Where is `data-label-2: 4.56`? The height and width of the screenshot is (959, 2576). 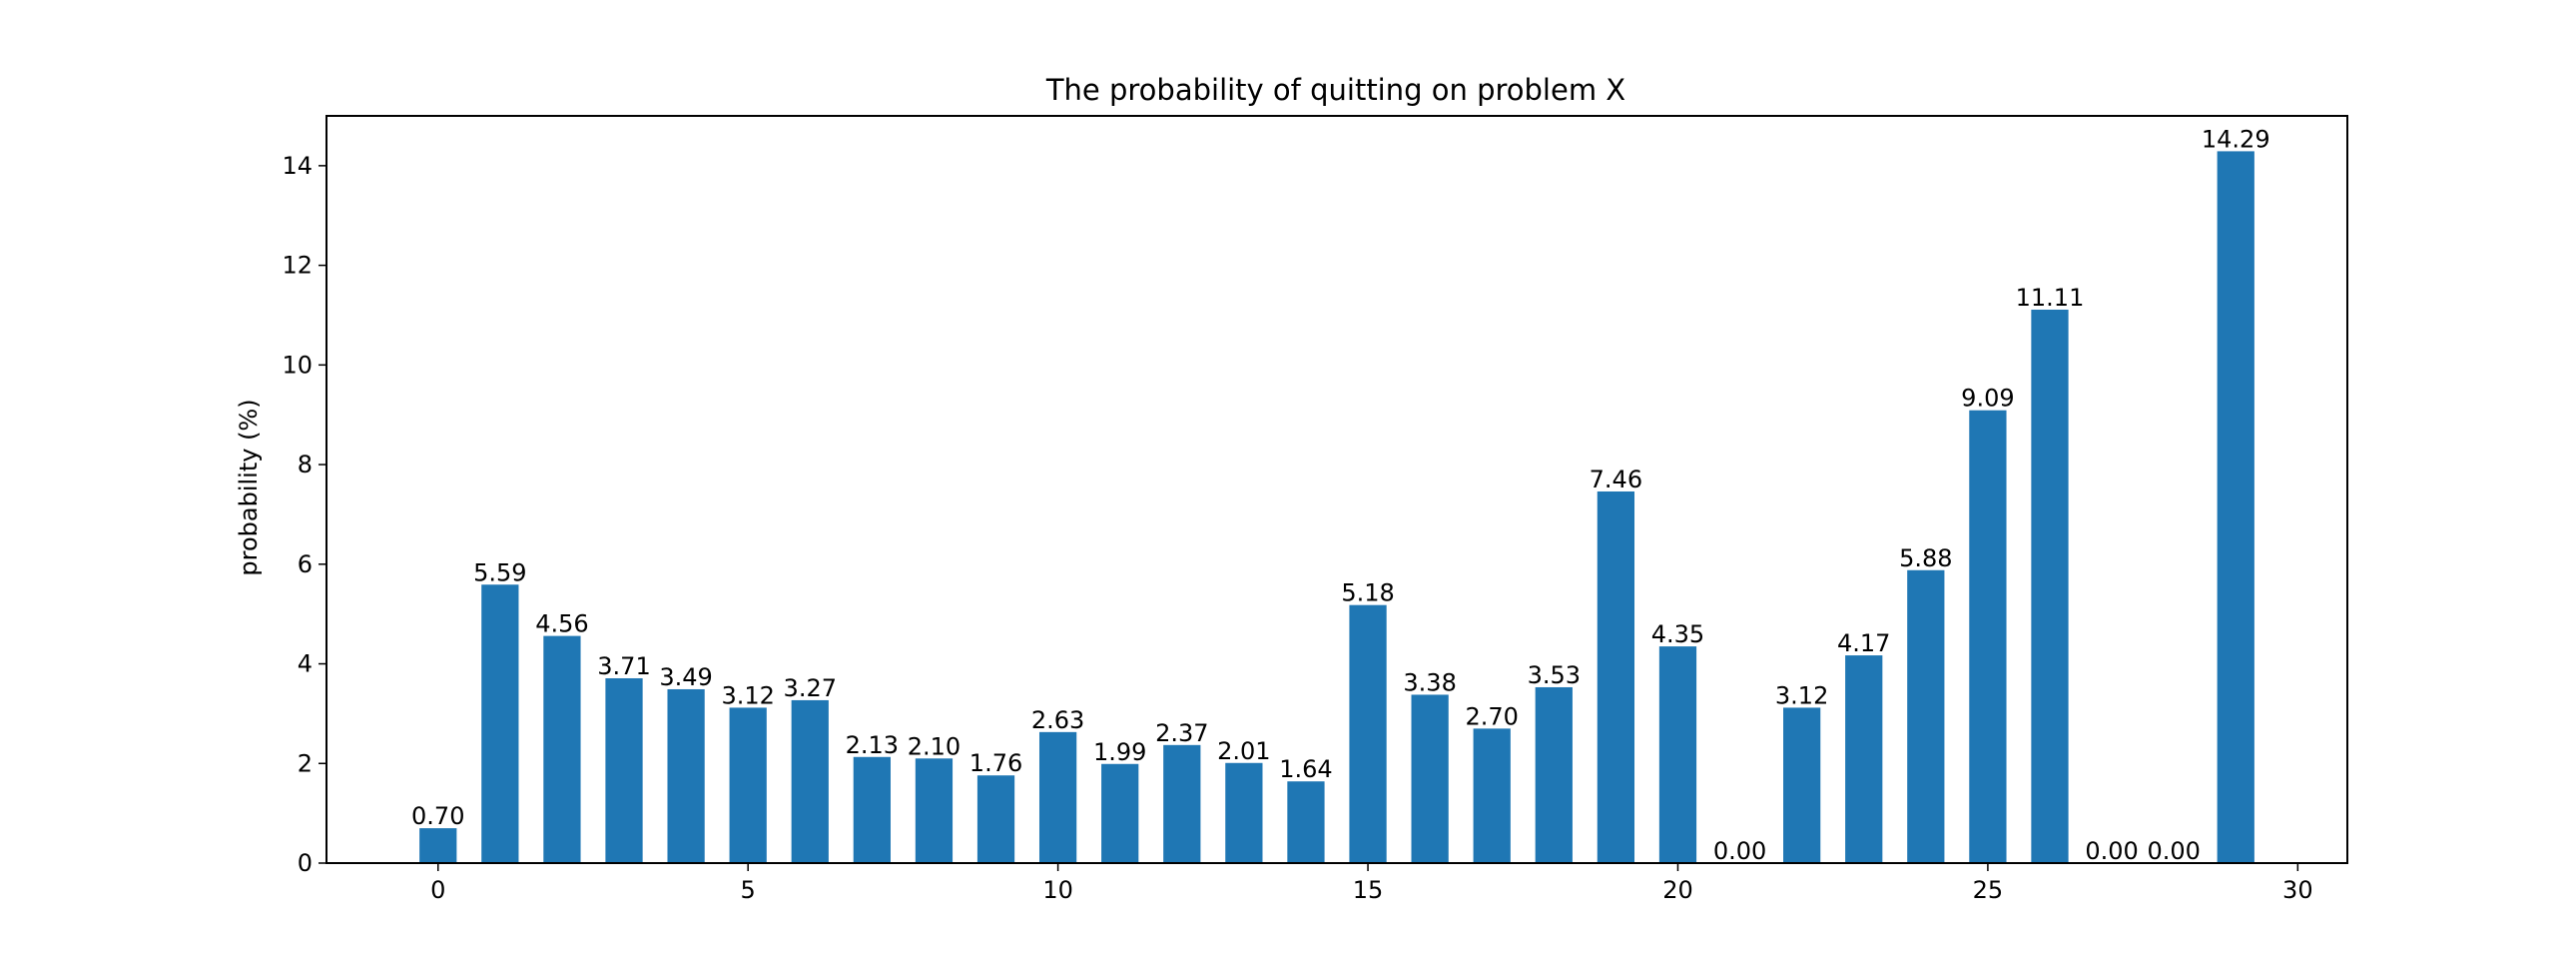
data-label-2: 4.56 is located at coordinates (561, 624).